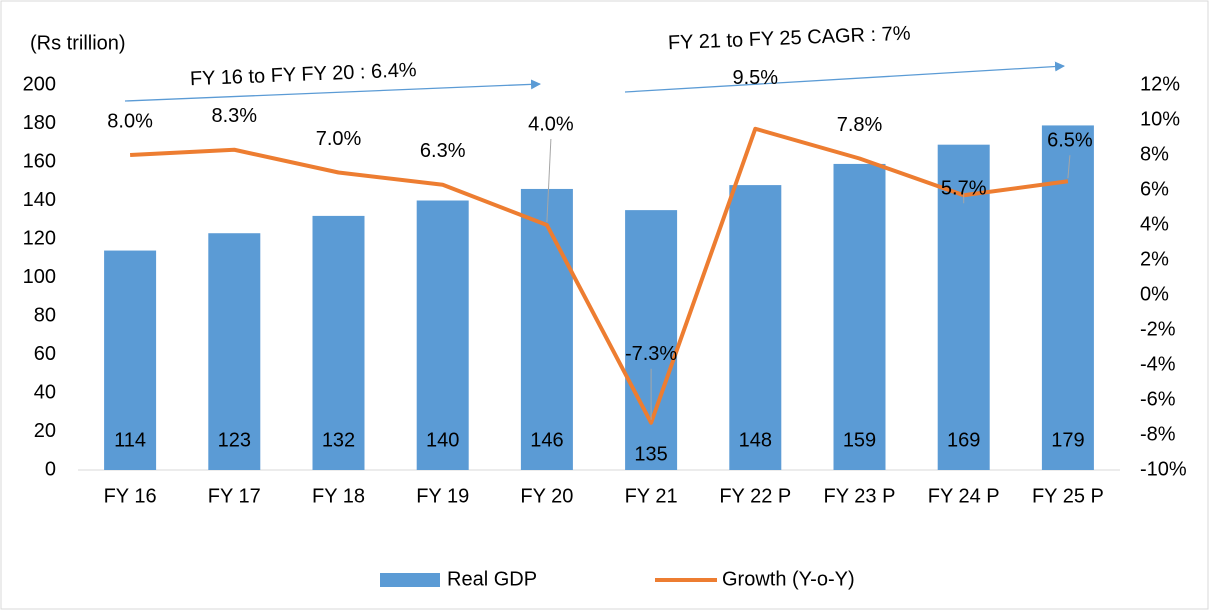 This screenshot has width=1209, height=610. Describe the element at coordinates (235, 116) in the screenshot. I see `line-label: 8.3%` at that location.